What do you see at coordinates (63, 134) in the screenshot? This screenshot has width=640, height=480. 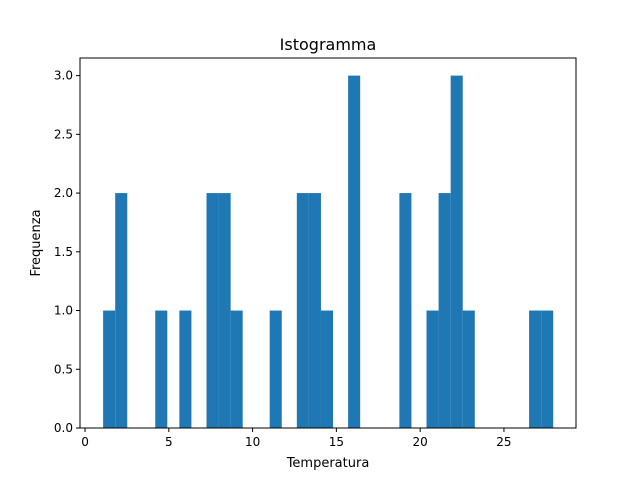 I see `y-tick-label: 2.5` at bounding box center [63, 134].